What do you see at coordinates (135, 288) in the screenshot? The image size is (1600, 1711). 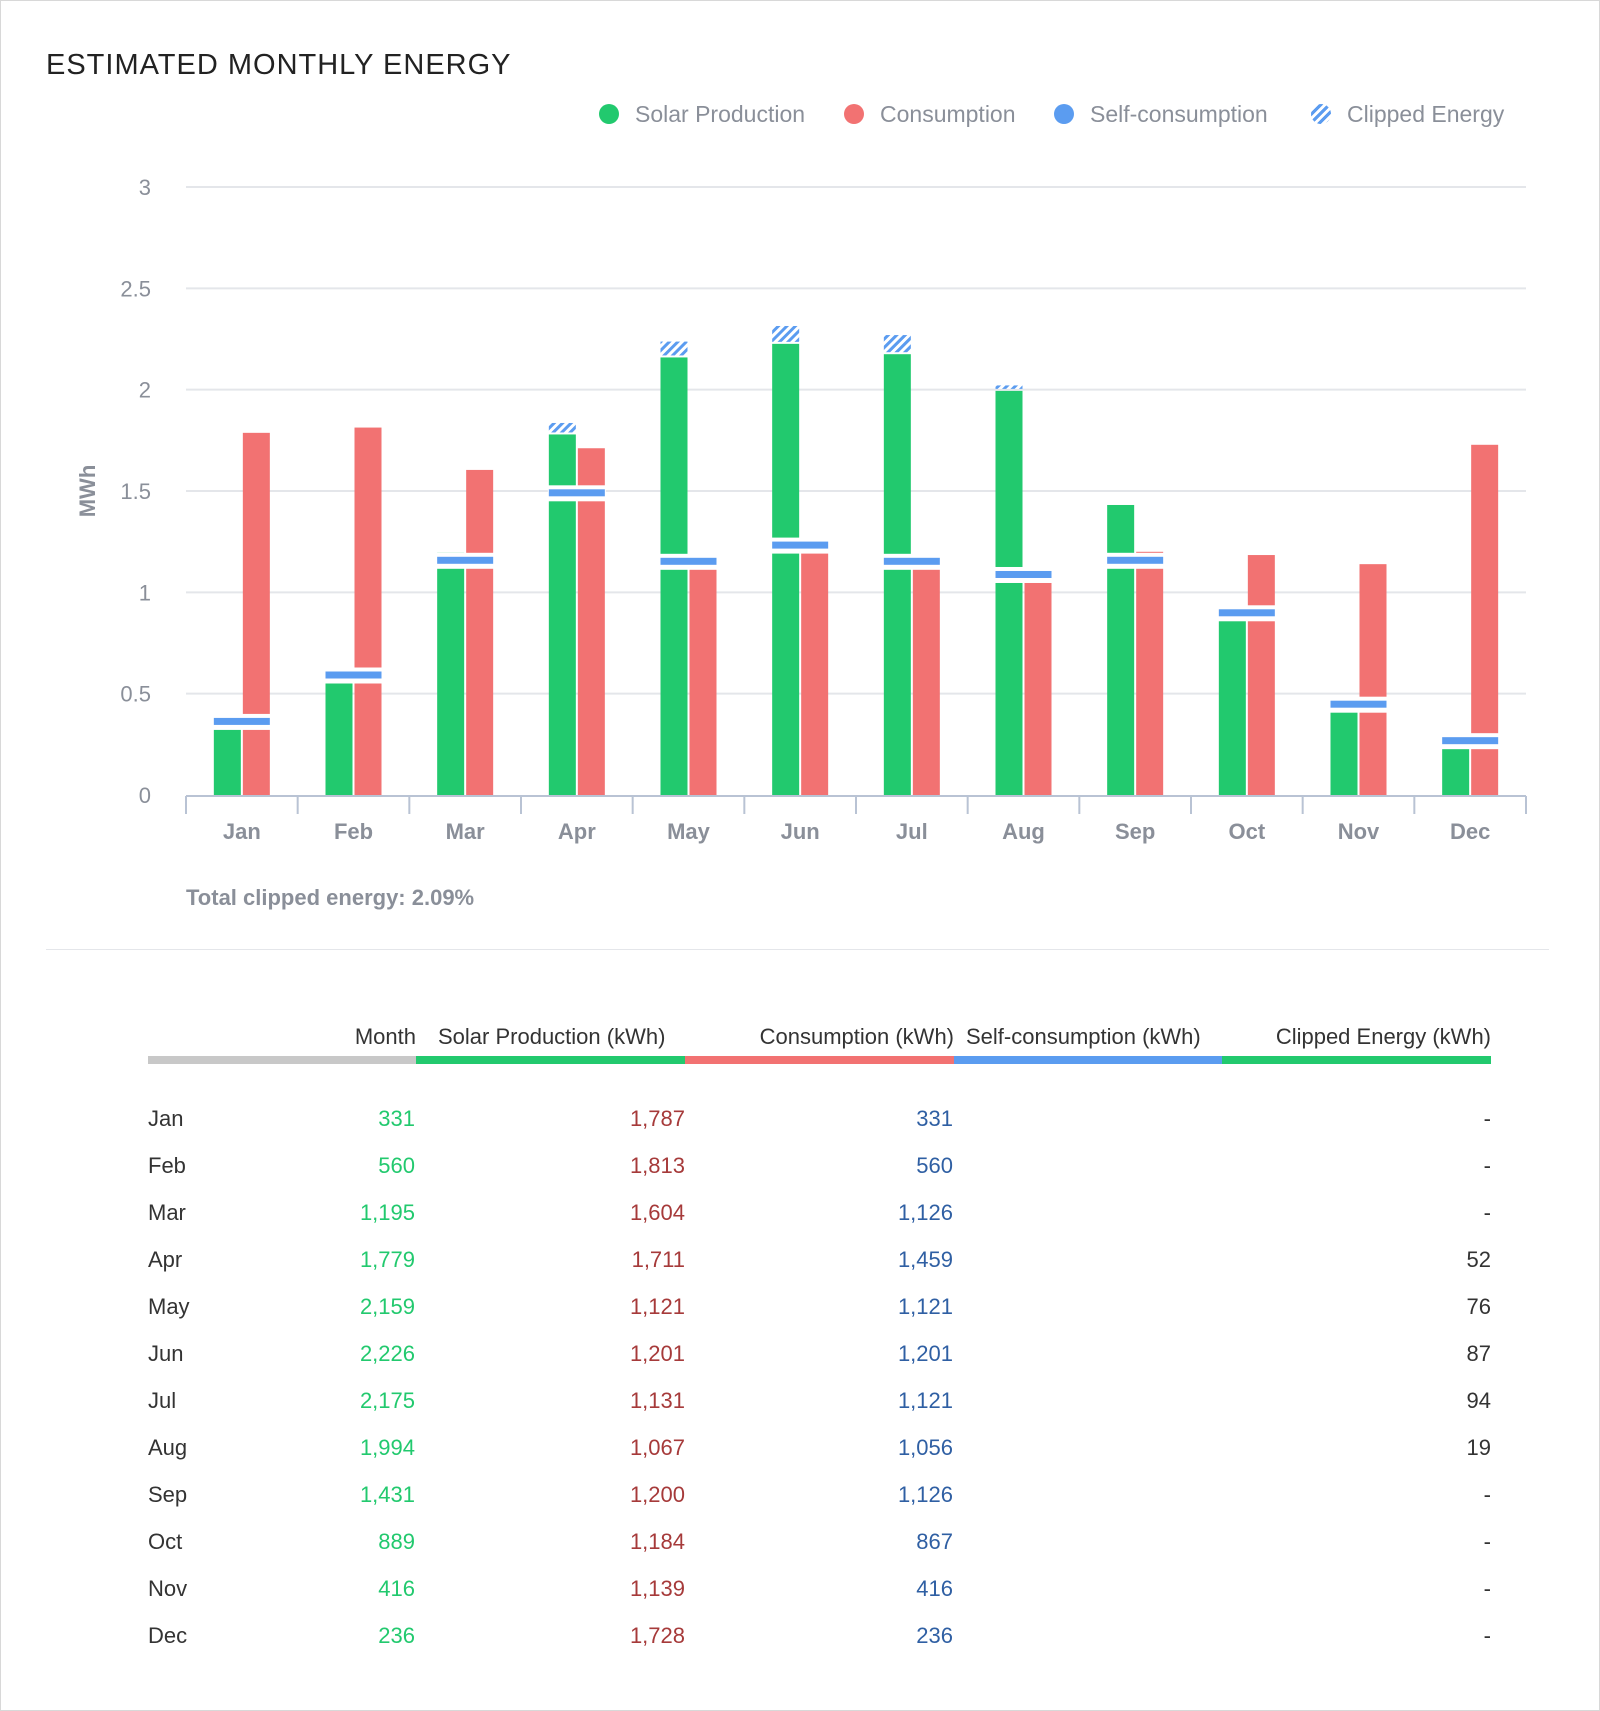 I see `y-tick-label: 2.5` at bounding box center [135, 288].